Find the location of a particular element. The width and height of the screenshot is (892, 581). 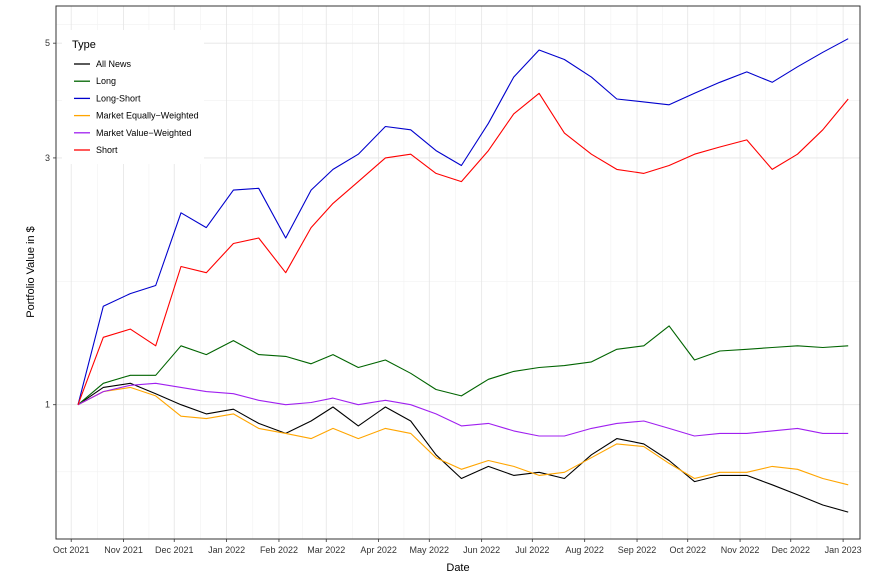

x-tick-label: Aug 2022 is located at coordinates (584, 550).